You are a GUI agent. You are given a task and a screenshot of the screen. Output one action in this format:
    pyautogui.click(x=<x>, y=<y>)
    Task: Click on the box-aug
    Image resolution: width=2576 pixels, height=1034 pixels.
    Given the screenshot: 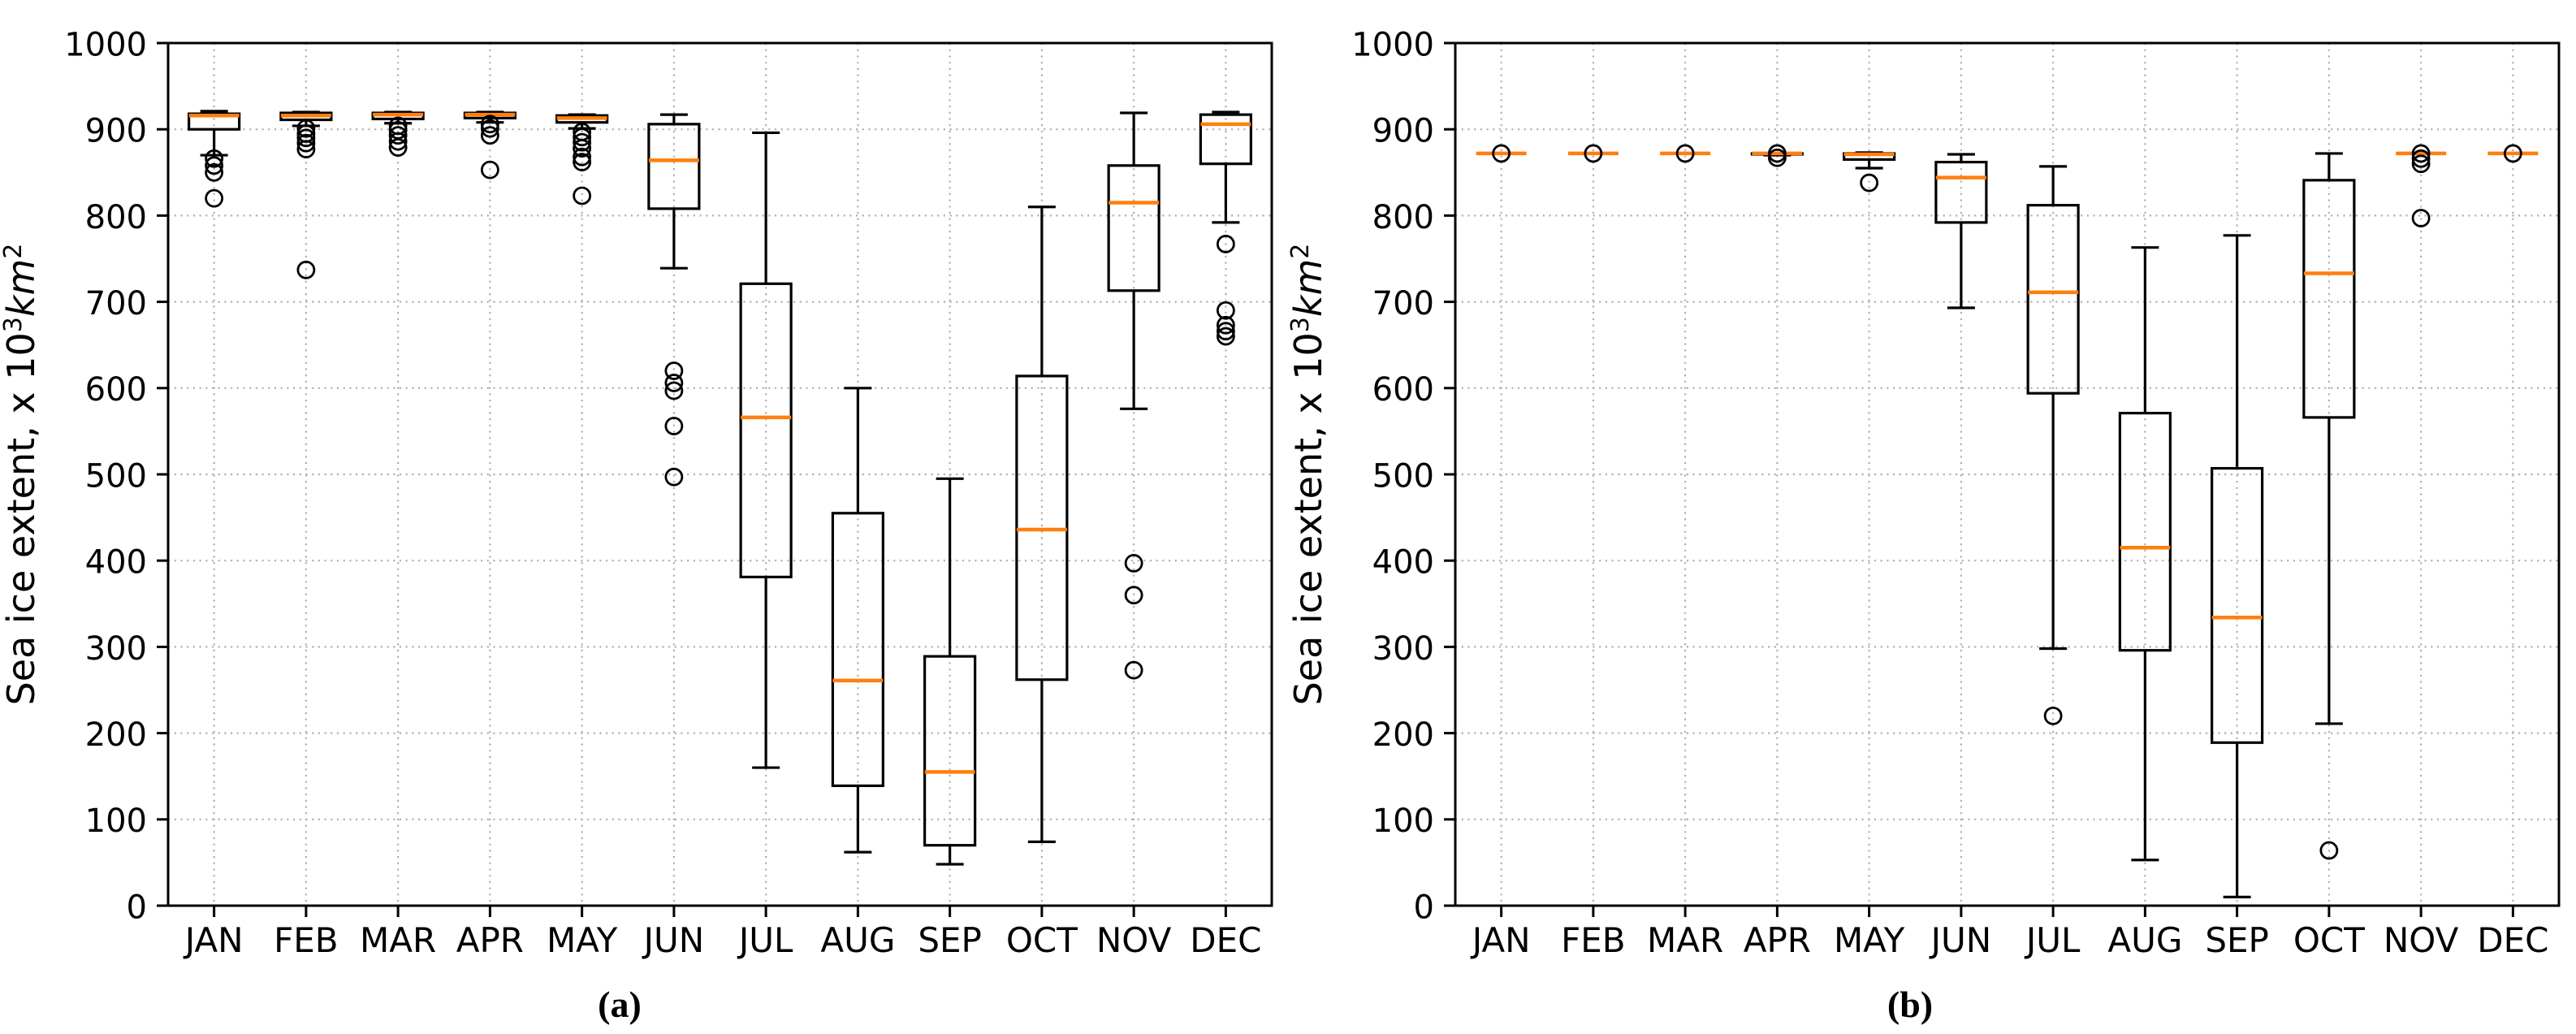 What is the action you would take?
    pyautogui.click(x=2145, y=554)
    